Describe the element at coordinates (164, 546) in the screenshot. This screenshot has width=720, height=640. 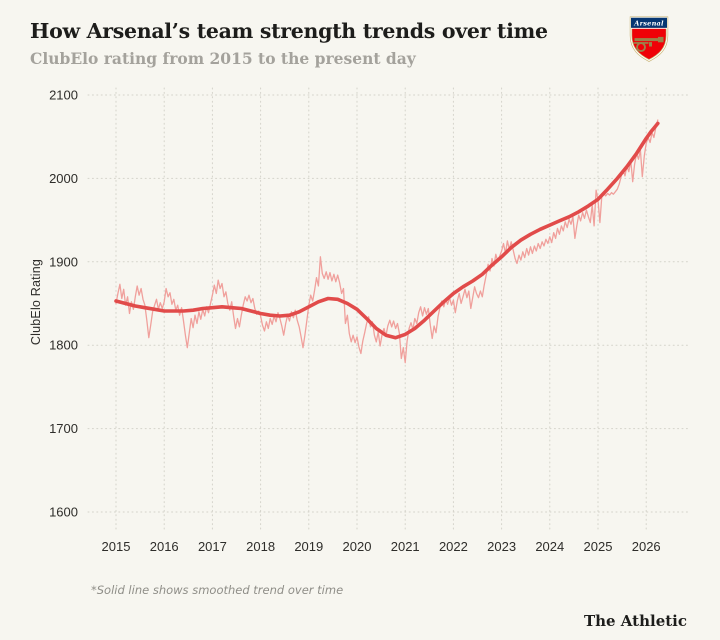
I see `x-tick-label: 2016` at that location.